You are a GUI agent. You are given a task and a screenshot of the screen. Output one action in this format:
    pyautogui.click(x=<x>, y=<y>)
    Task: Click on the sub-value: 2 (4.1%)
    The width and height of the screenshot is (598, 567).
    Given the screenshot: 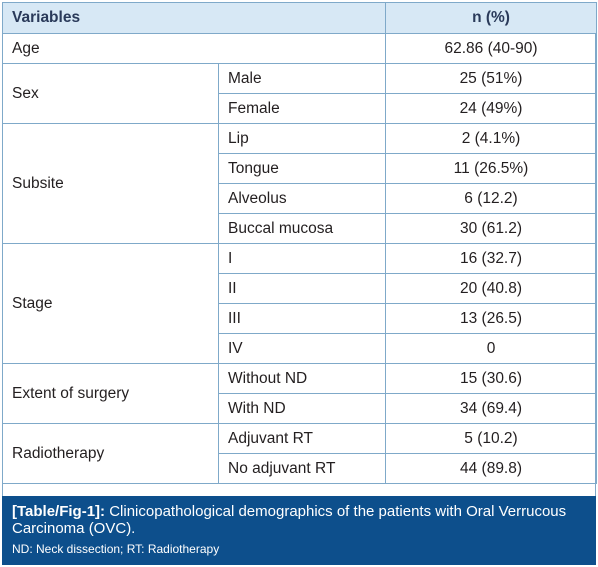 What is the action you would take?
    pyautogui.click(x=491, y=138)
    